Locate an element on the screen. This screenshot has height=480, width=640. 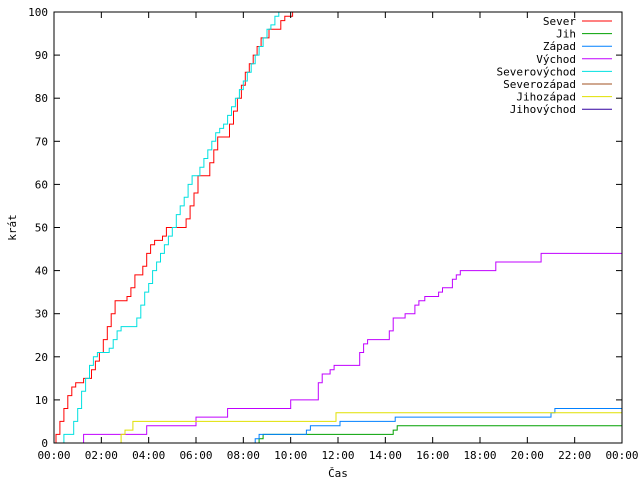
x-tick-label: 14:00 is located at coordinates (385, 455).